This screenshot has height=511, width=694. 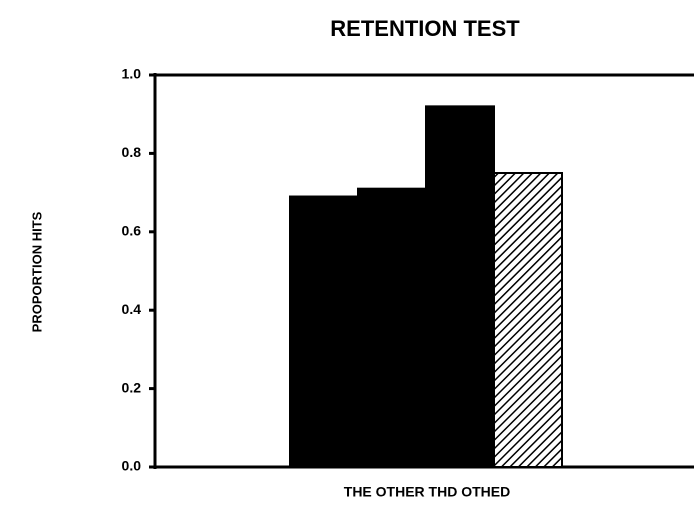 I want to click on y-axis-label: PROPORTION HITS, so click(x=36, y=271).